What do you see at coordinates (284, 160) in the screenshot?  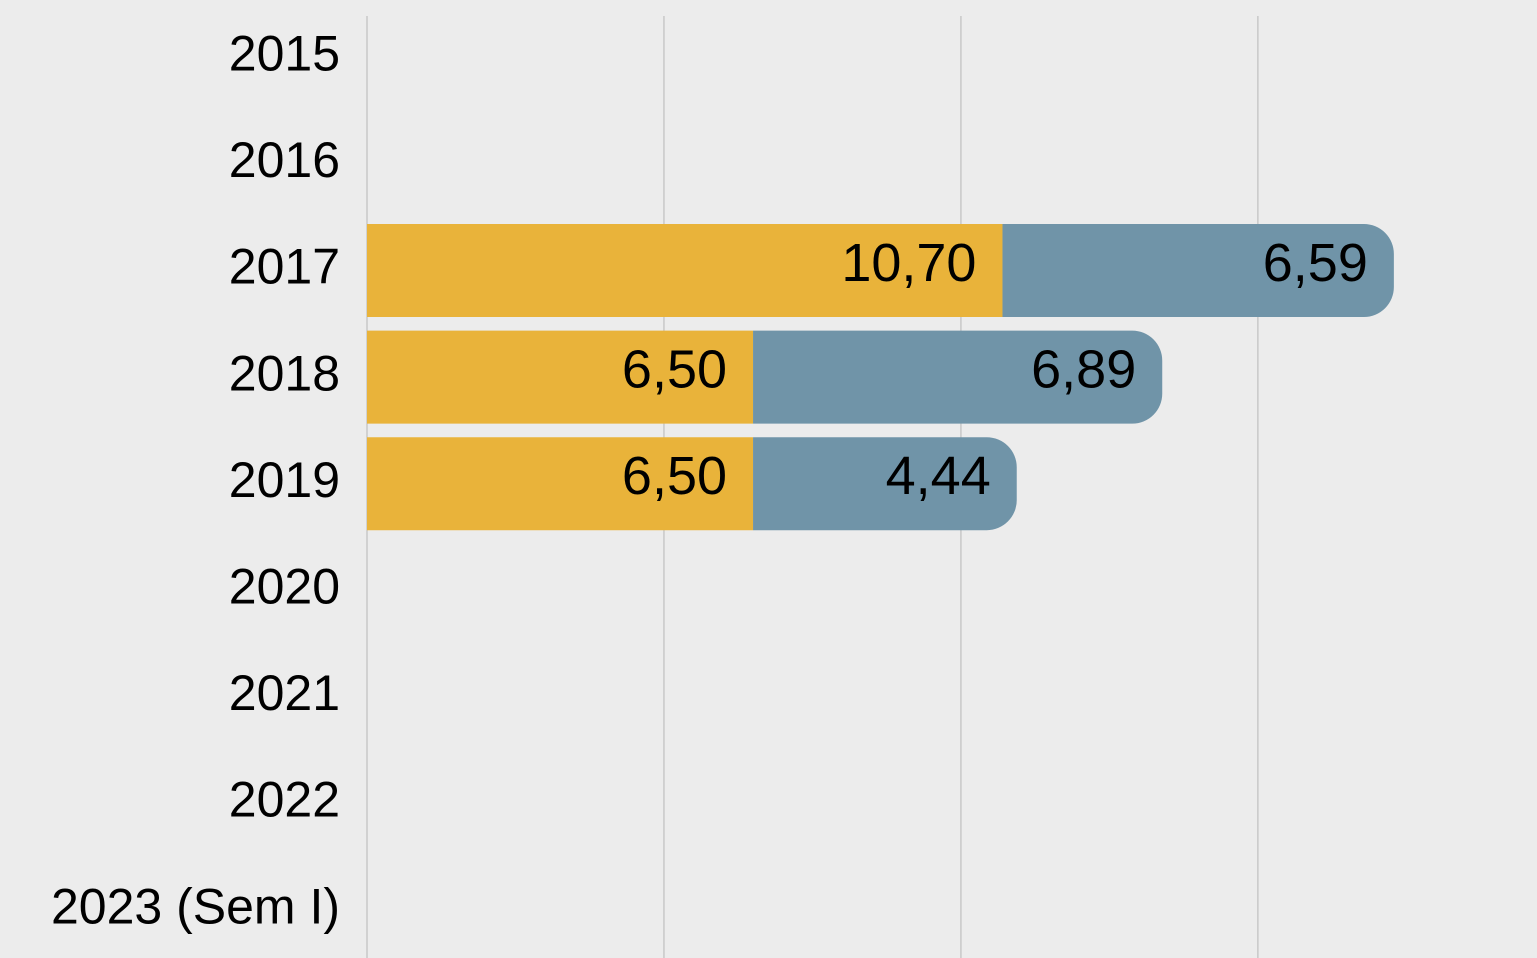 I see `y-tick-label: 2016` at bounding box center [284, 160].